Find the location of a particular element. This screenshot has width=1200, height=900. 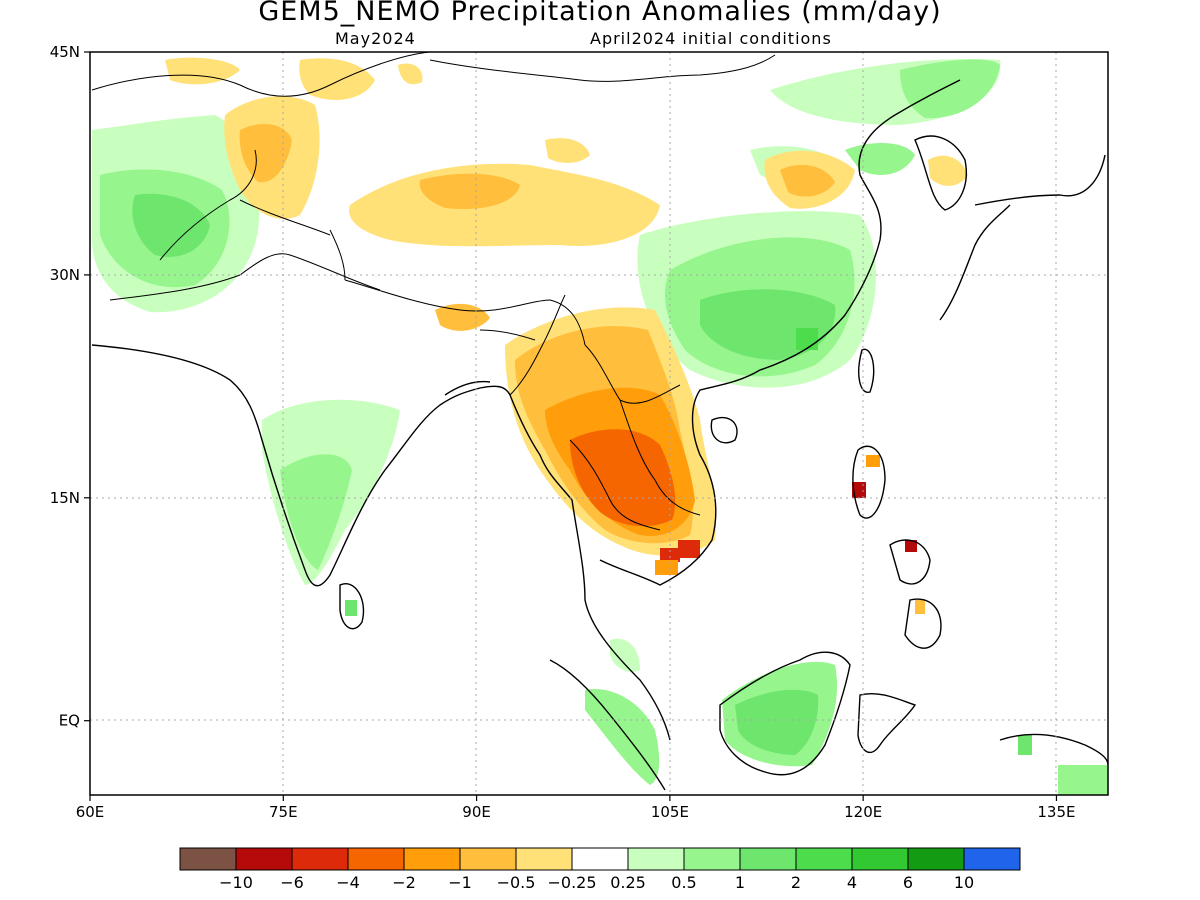

colorbar-label: 1 is located at coordinates (740, 882).